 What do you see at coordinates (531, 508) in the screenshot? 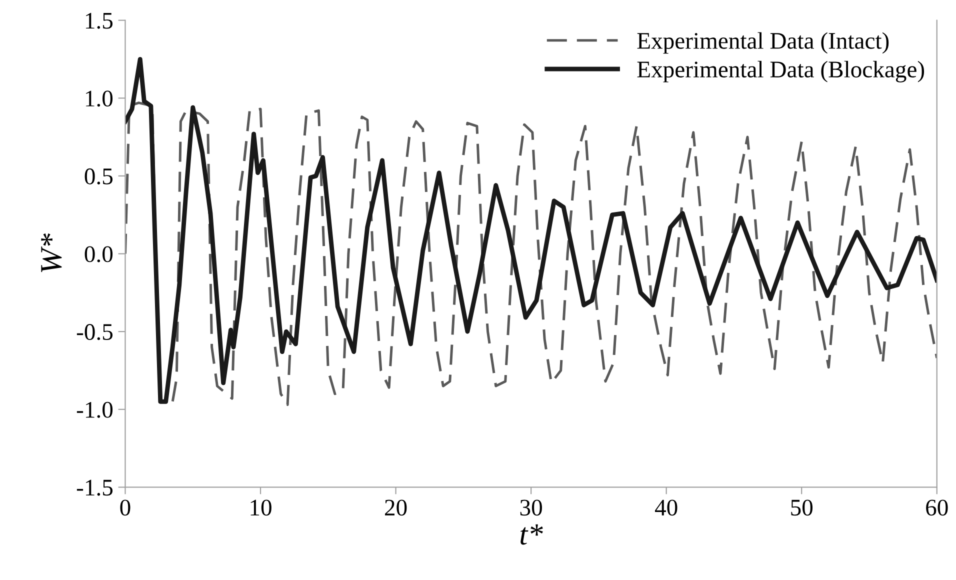
I see `x-tick-label: 30` at bounding box center [531, 508].